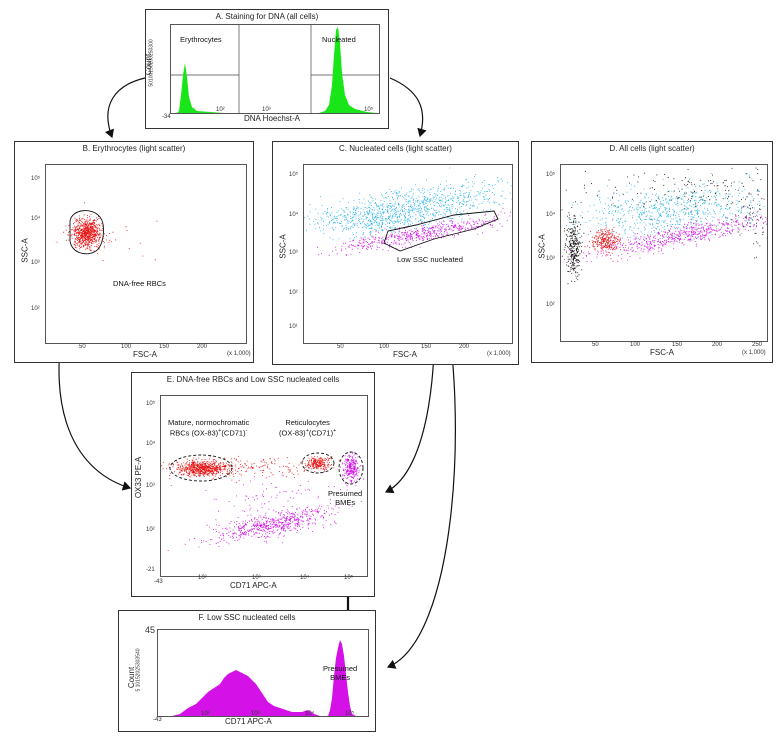 This screenshot has width=778, height=739. What do you see at coordinates (340, 347) in the screenshot?
I see `panel-c-xt0: 50` at bounding box center [340, 347].